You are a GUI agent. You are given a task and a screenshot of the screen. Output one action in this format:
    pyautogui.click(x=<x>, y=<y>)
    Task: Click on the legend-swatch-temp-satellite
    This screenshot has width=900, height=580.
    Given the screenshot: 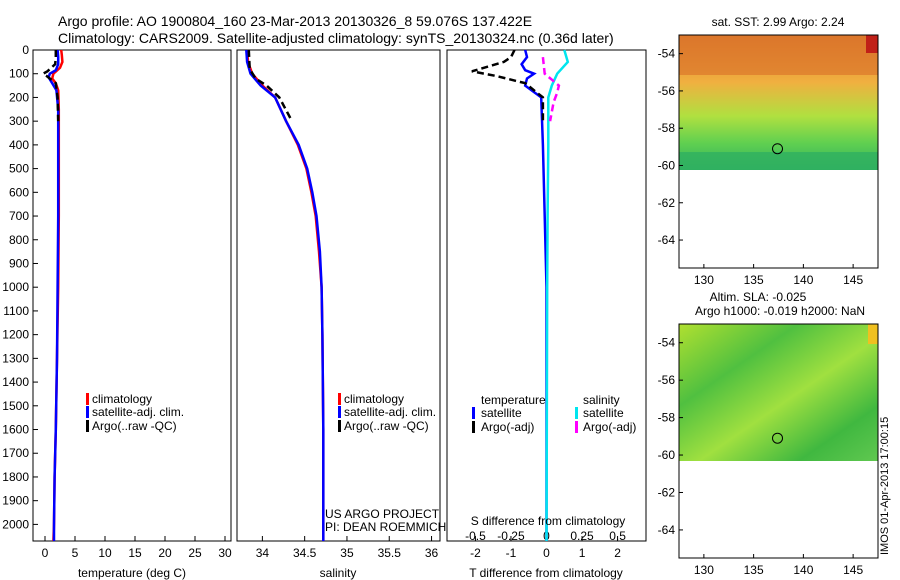 What is the action you would take?
    pyautogui.click(x=473, y=413)
    